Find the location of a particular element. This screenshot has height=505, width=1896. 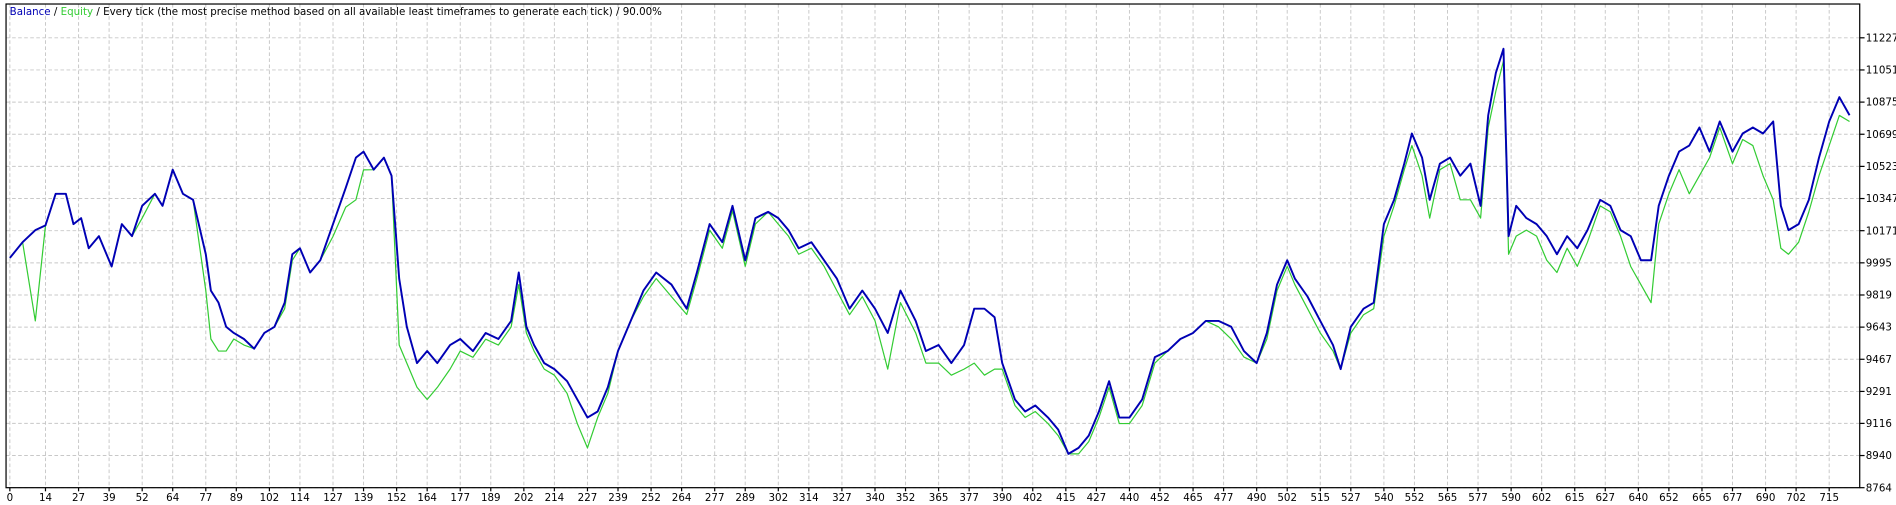

y-tick-label: 10875 is located at coordinates (1881, 103).